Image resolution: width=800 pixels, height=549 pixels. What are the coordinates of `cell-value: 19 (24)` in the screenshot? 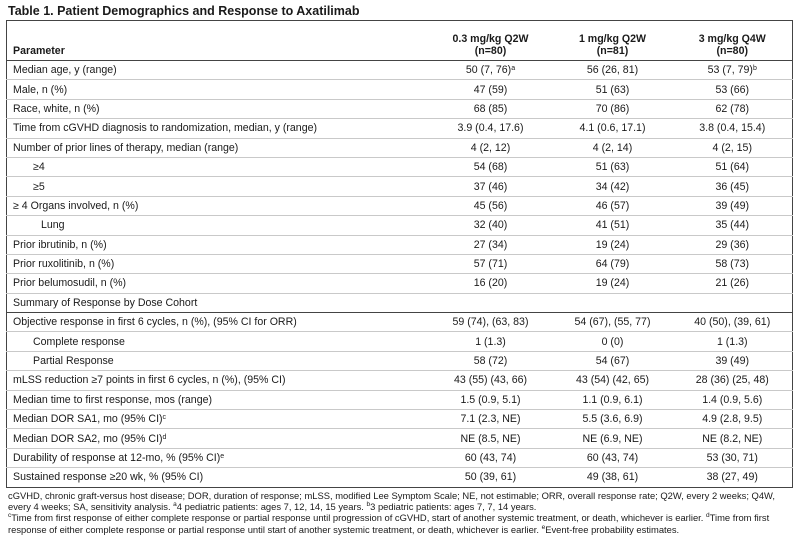 It's located at (612, 283).